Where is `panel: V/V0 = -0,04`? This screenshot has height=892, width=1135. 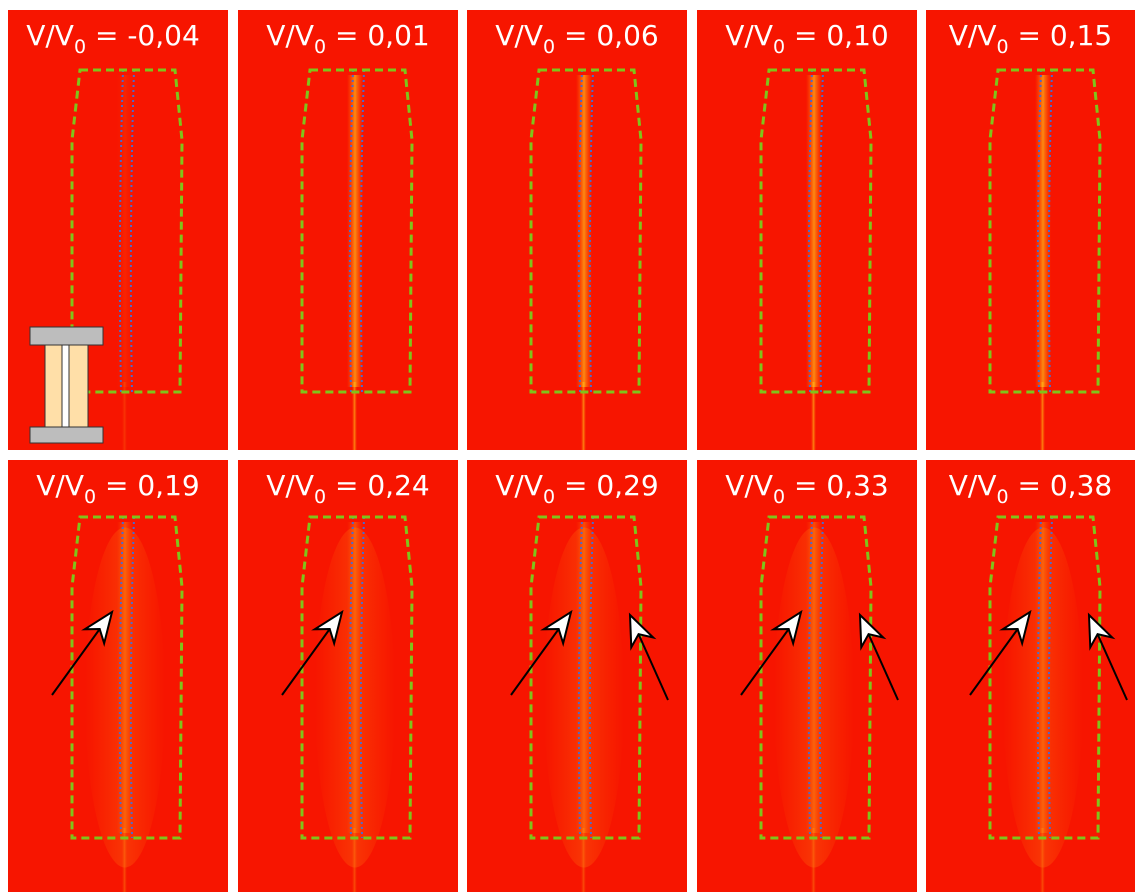
panel: V/V0 = -0,04 is located at coordinates (118, 230).